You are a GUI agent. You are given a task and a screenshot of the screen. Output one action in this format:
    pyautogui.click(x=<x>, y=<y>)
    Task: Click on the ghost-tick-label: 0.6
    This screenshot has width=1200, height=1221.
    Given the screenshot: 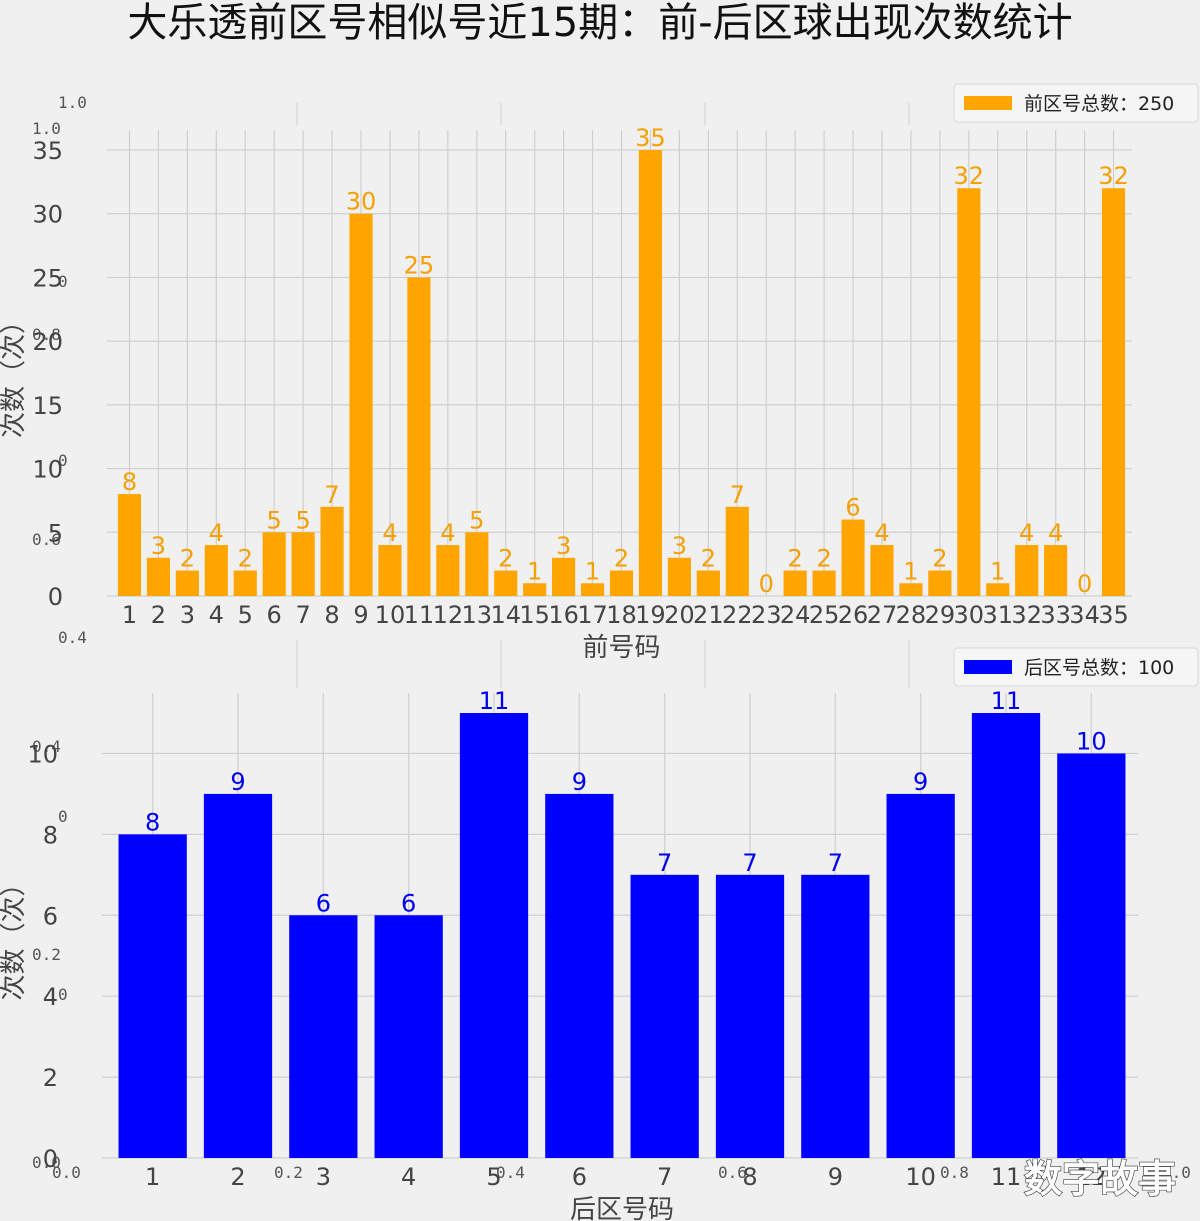 What is the action you would take?
    pyautogui.click(x=46, y=539)
    